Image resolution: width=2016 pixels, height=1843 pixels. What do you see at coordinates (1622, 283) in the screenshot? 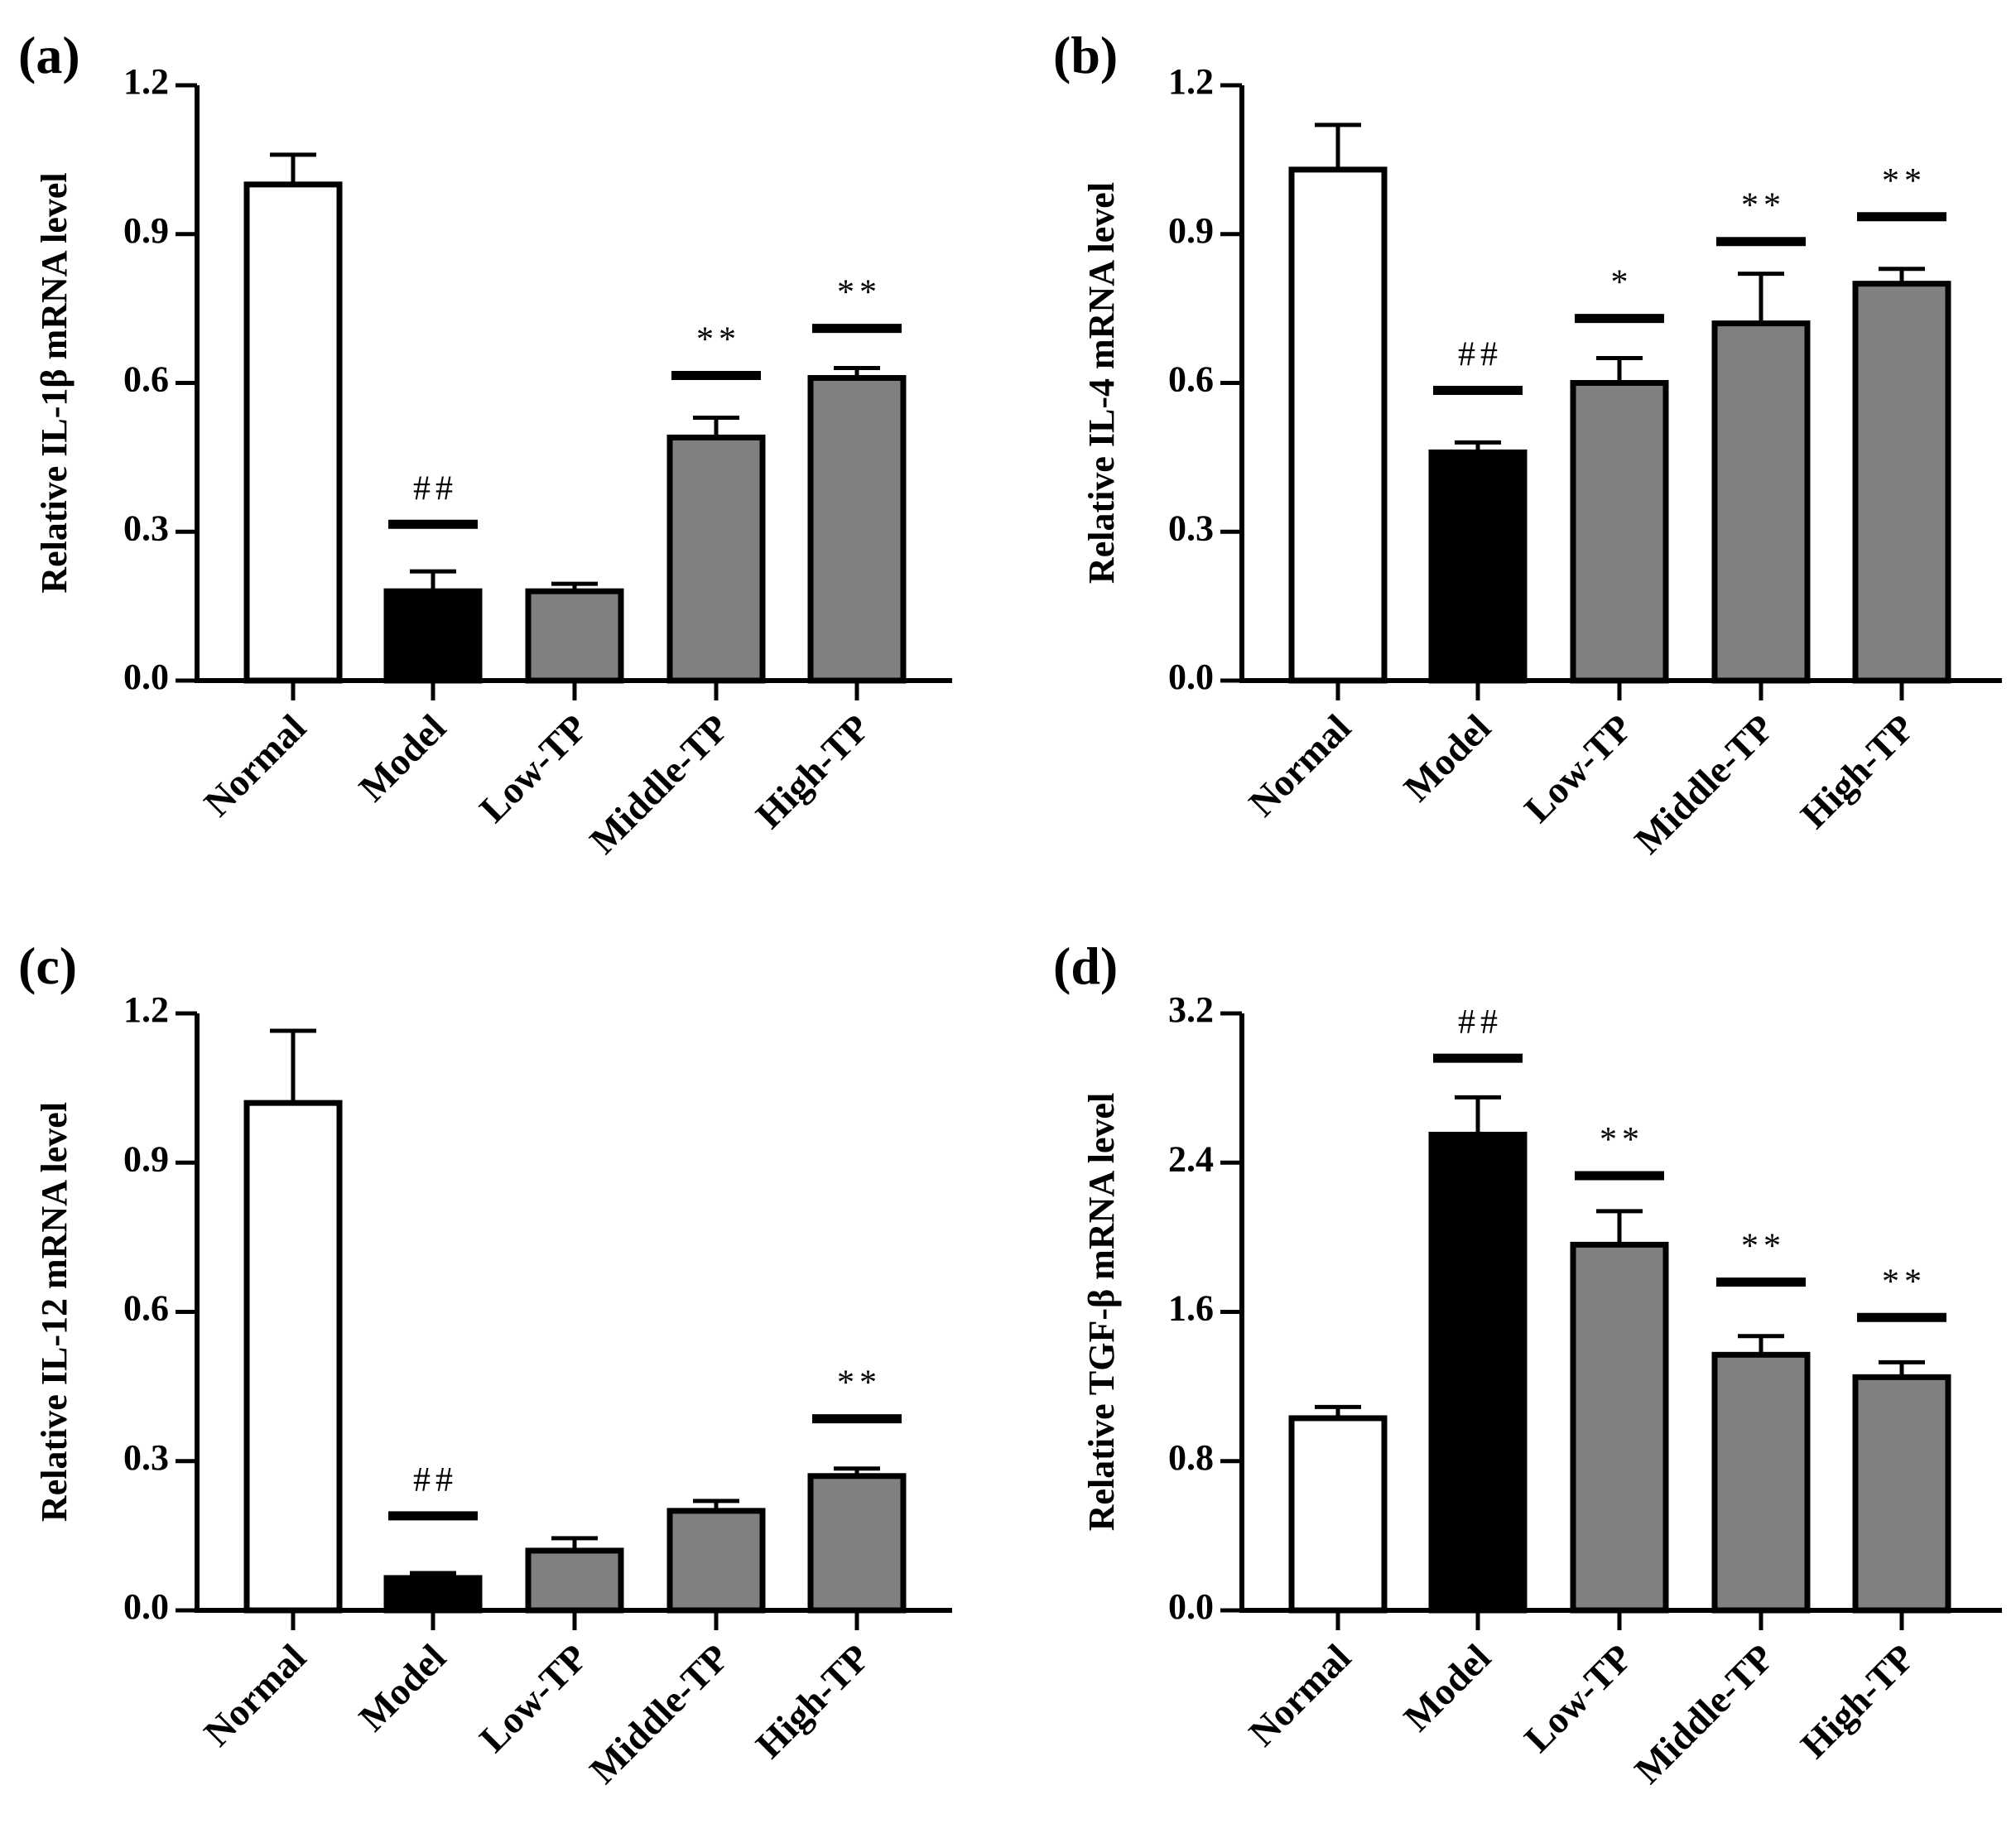
I see `significance-label: *` at bounding box center [1622, 283].